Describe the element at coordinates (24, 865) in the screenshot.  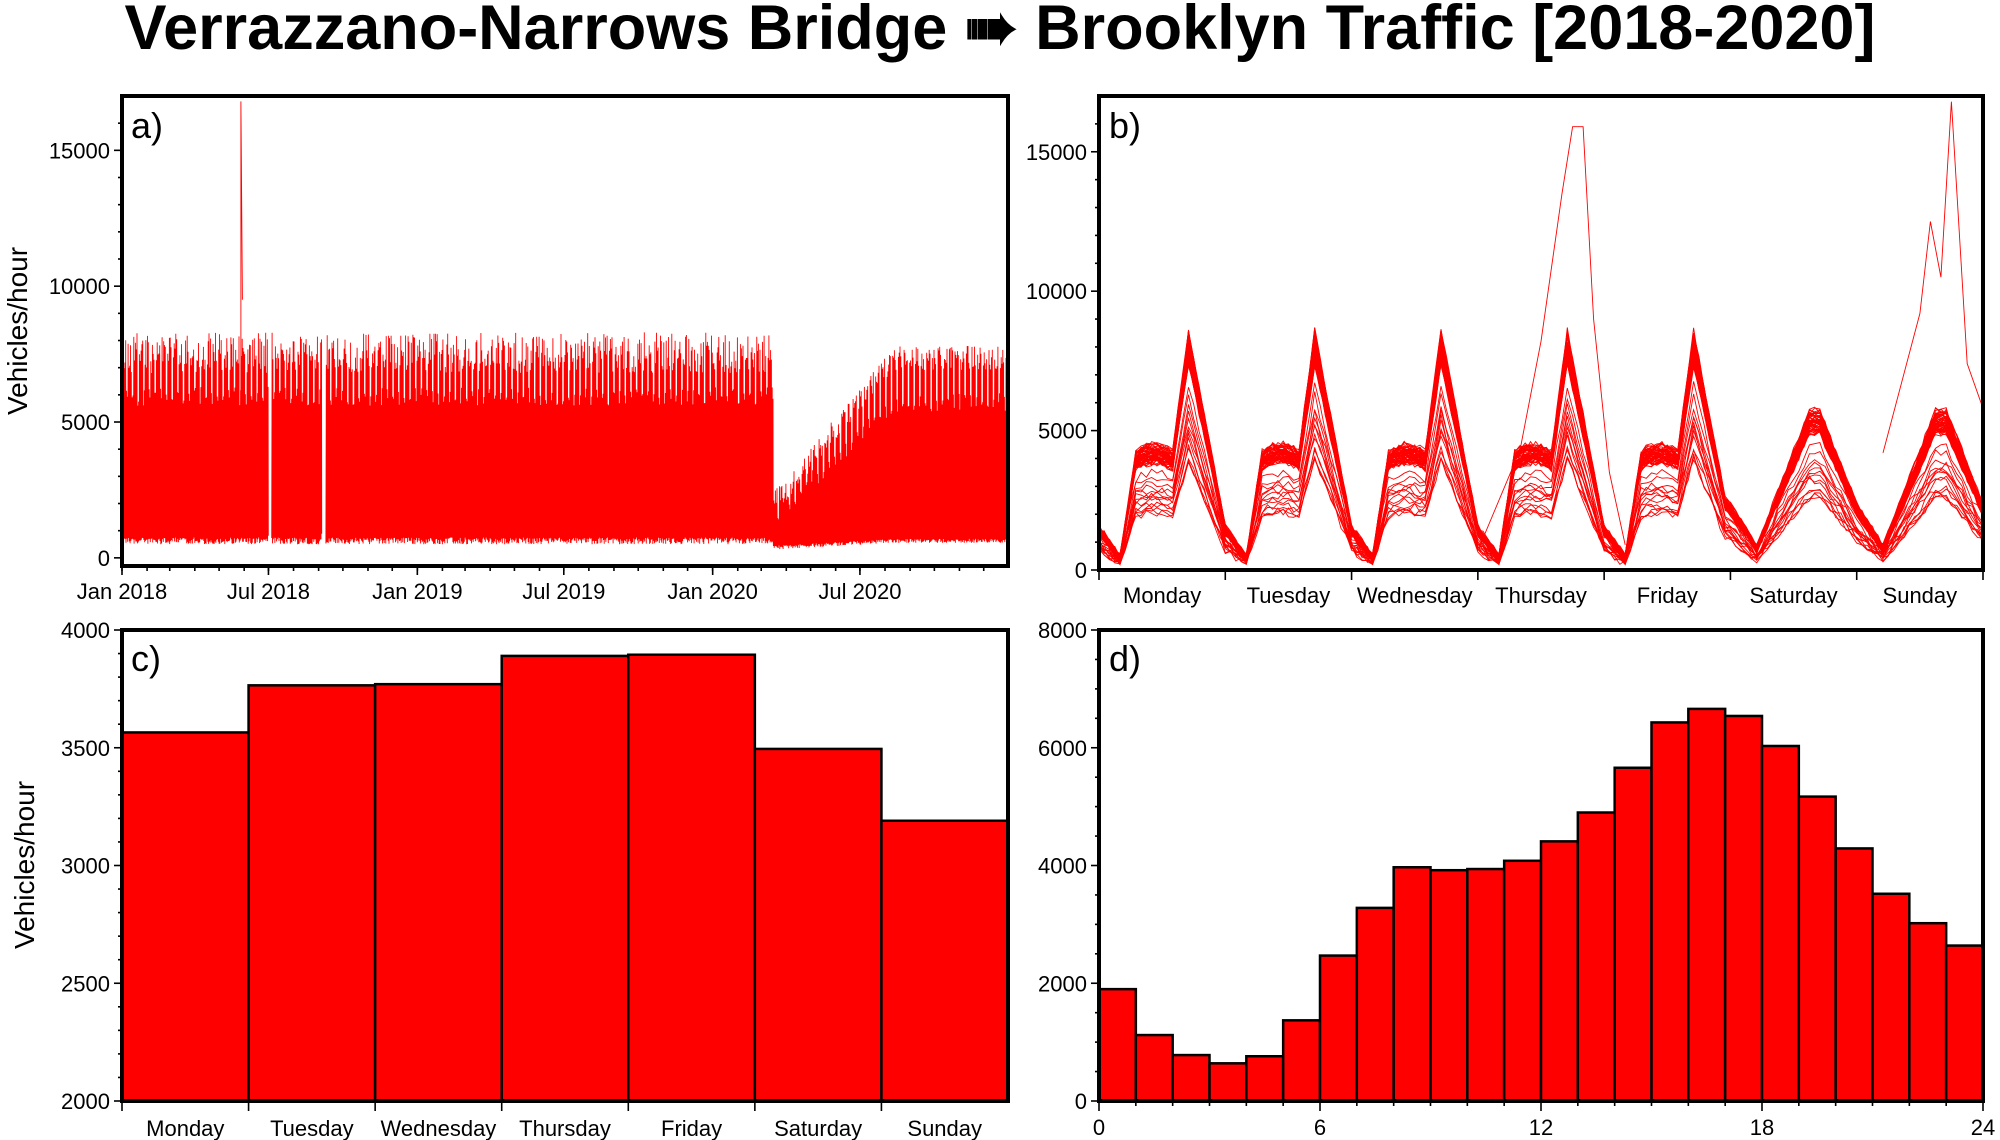
I see `panel-c-y-axis-label: Vehicles/hour` at that location.